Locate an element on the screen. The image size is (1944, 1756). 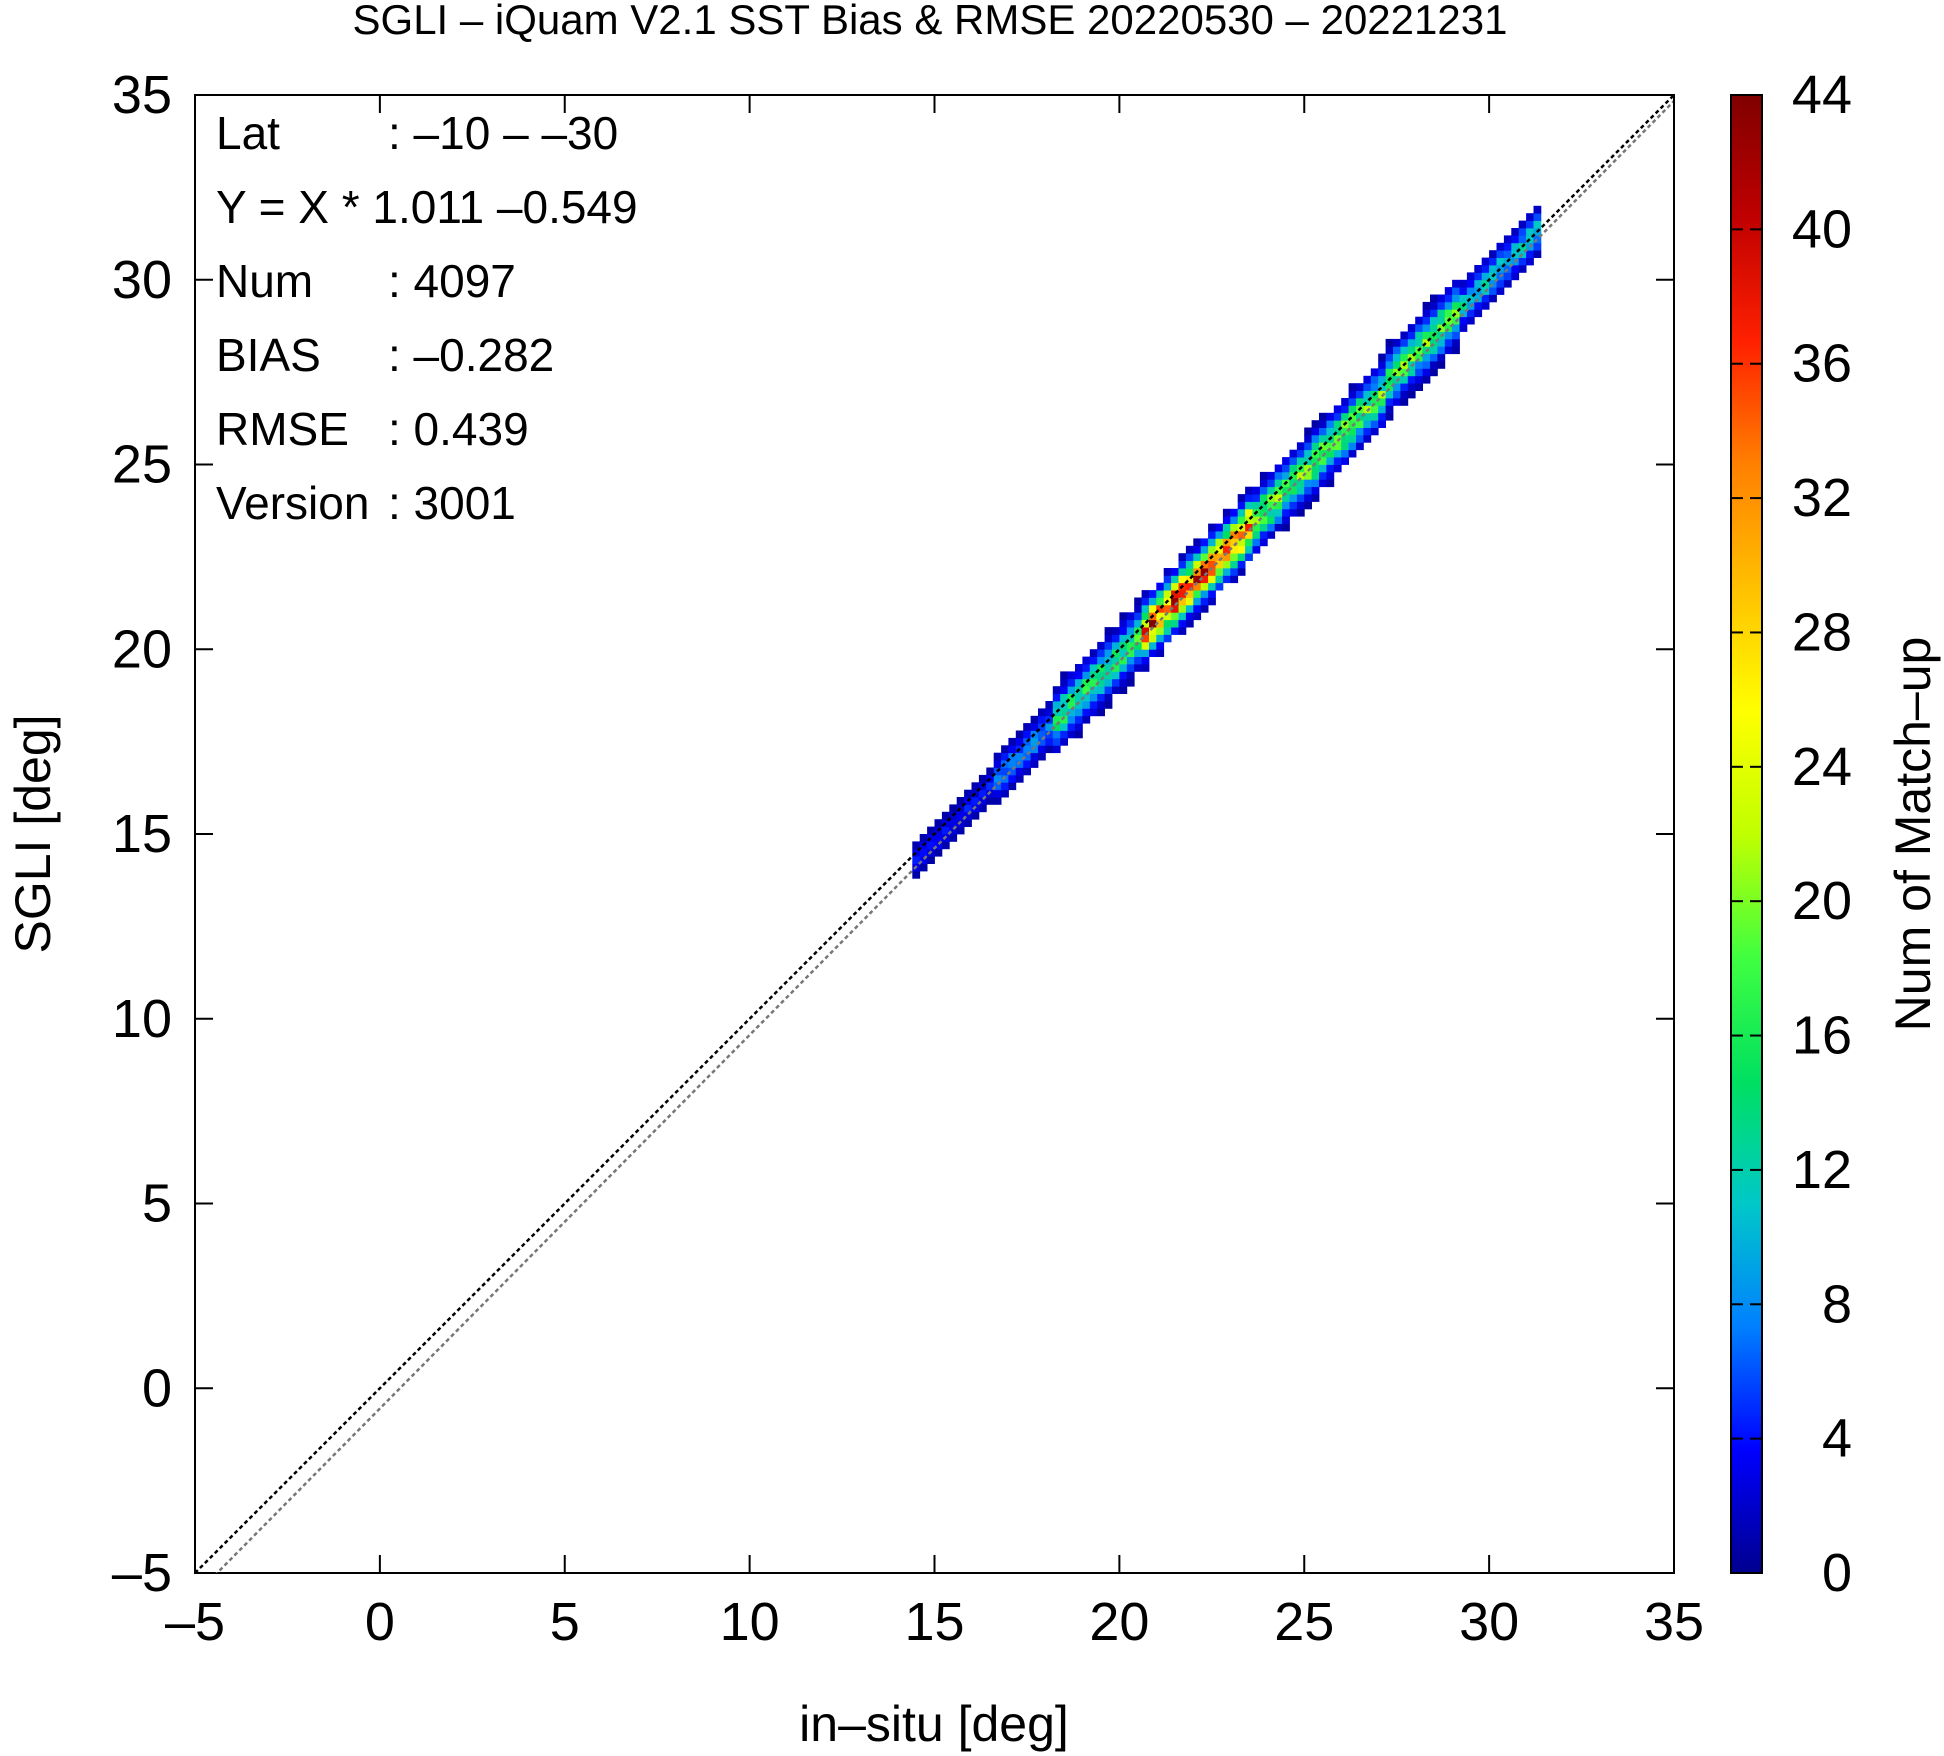
y-tick-label: 30 is located at coordinates (142, 280).